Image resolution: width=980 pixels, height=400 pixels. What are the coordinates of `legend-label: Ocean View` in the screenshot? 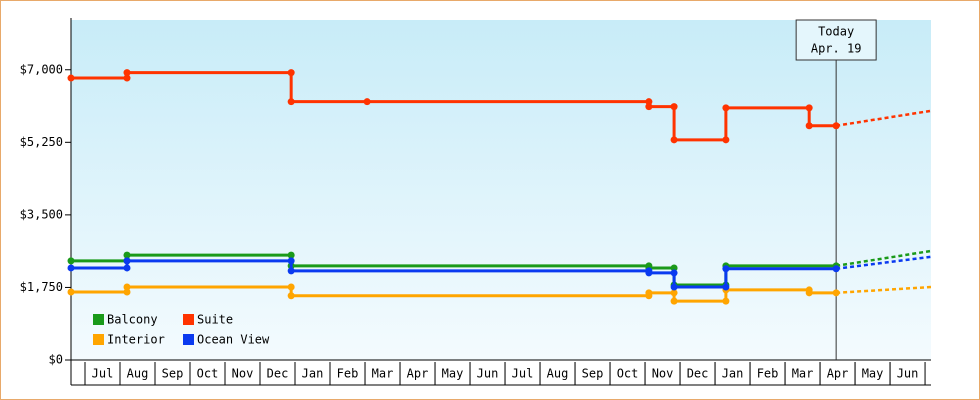 It's located at (233, 340).